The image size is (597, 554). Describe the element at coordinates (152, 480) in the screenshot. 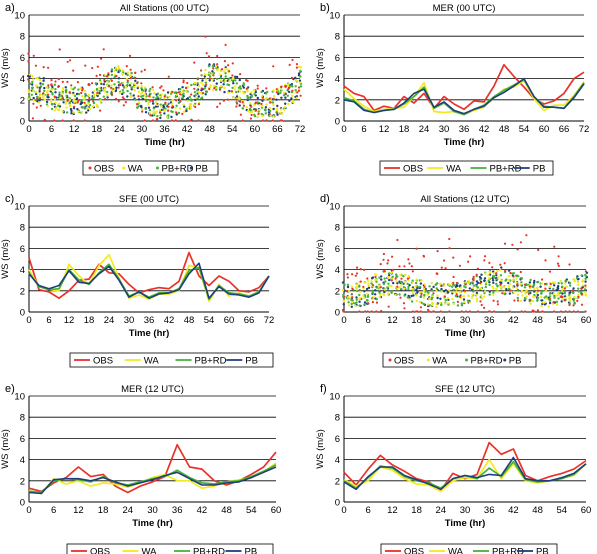

I see `series-line-pb` at that location.